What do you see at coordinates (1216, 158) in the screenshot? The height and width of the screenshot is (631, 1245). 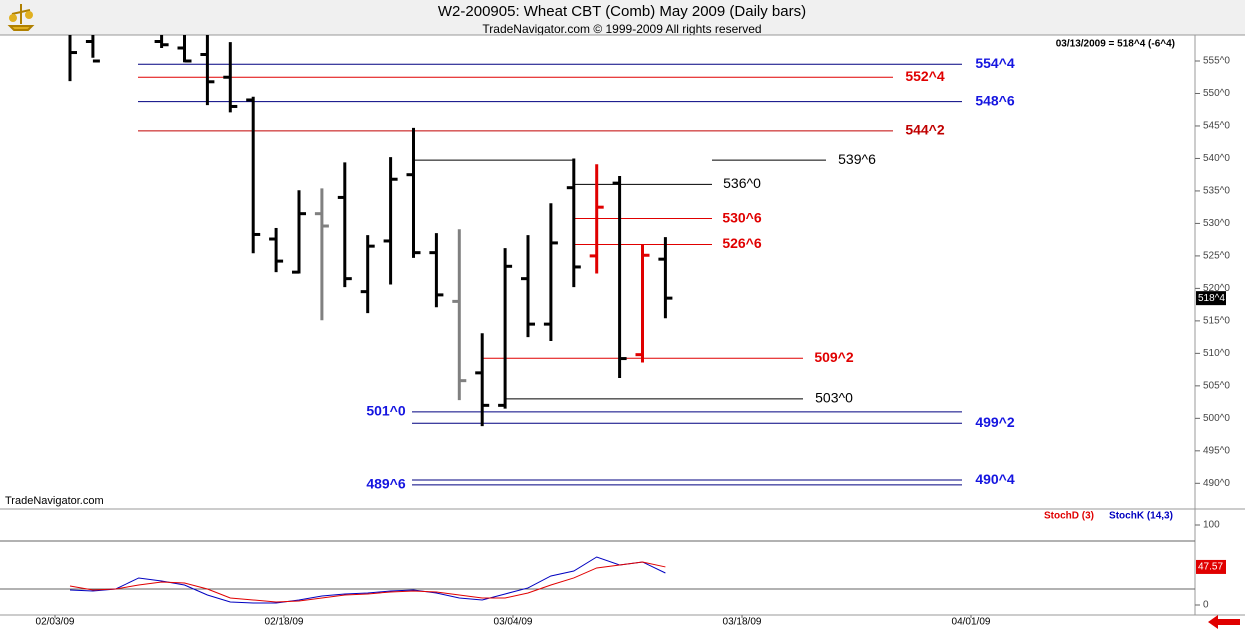 I see `y-tick-label: 540^0` at bounding box center [1216, 158].